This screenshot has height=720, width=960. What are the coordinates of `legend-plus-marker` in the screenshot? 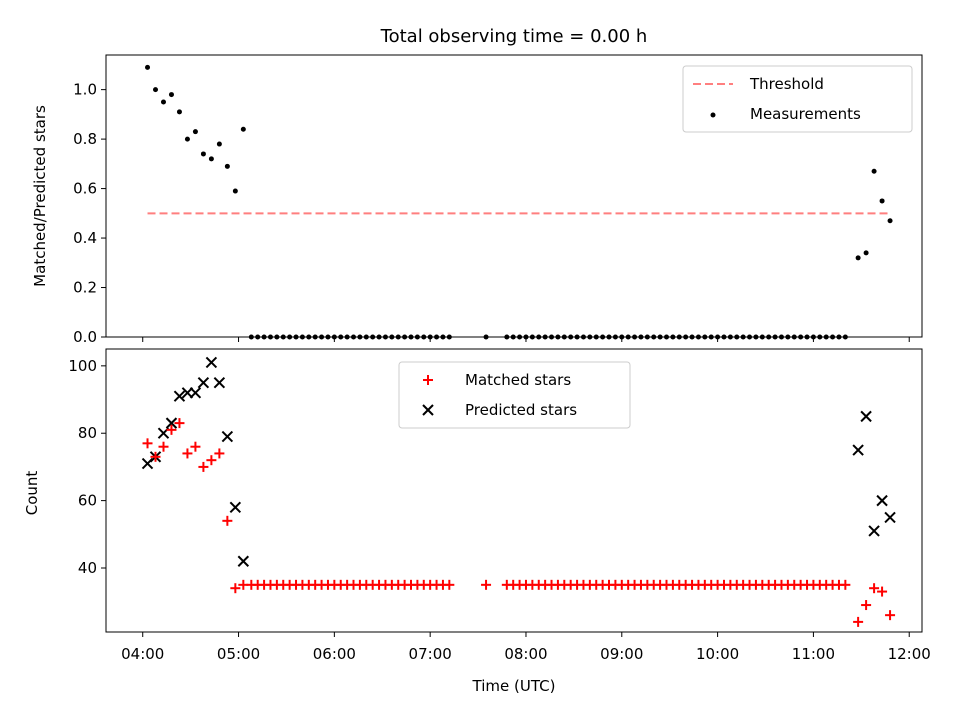 It's located at (428, 380).